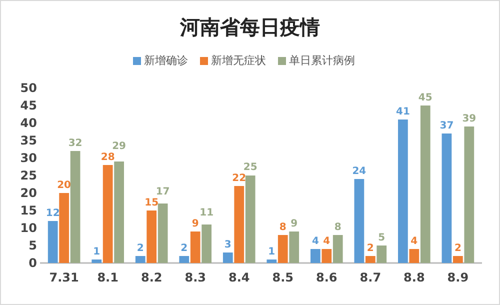 Image resolution: width=500 pixels, height=305 pixels. What do you see at coordinates (382, 238) in the screenshot?
I see `data-label: 5` at bounding box center [382, 238].